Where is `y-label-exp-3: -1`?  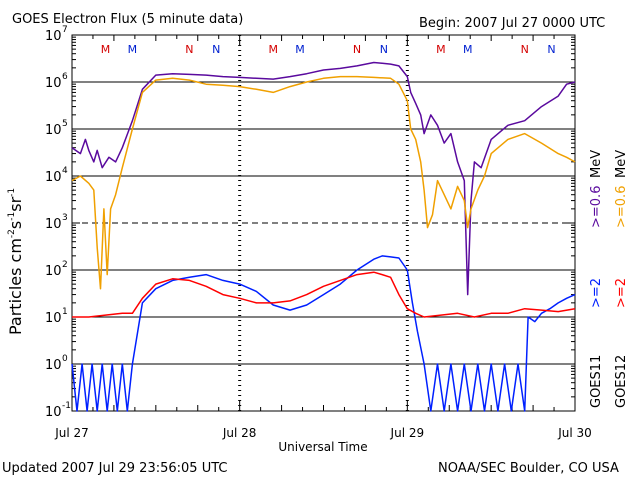 y-label-exp-3: -1 is located at coordinates (12, 192).